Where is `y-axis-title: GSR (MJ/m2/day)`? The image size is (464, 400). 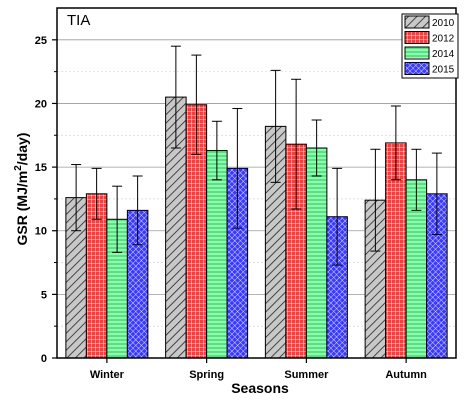 y-axis-title: GSR (MJ/m2/day) is located at coordinates (21, 189).